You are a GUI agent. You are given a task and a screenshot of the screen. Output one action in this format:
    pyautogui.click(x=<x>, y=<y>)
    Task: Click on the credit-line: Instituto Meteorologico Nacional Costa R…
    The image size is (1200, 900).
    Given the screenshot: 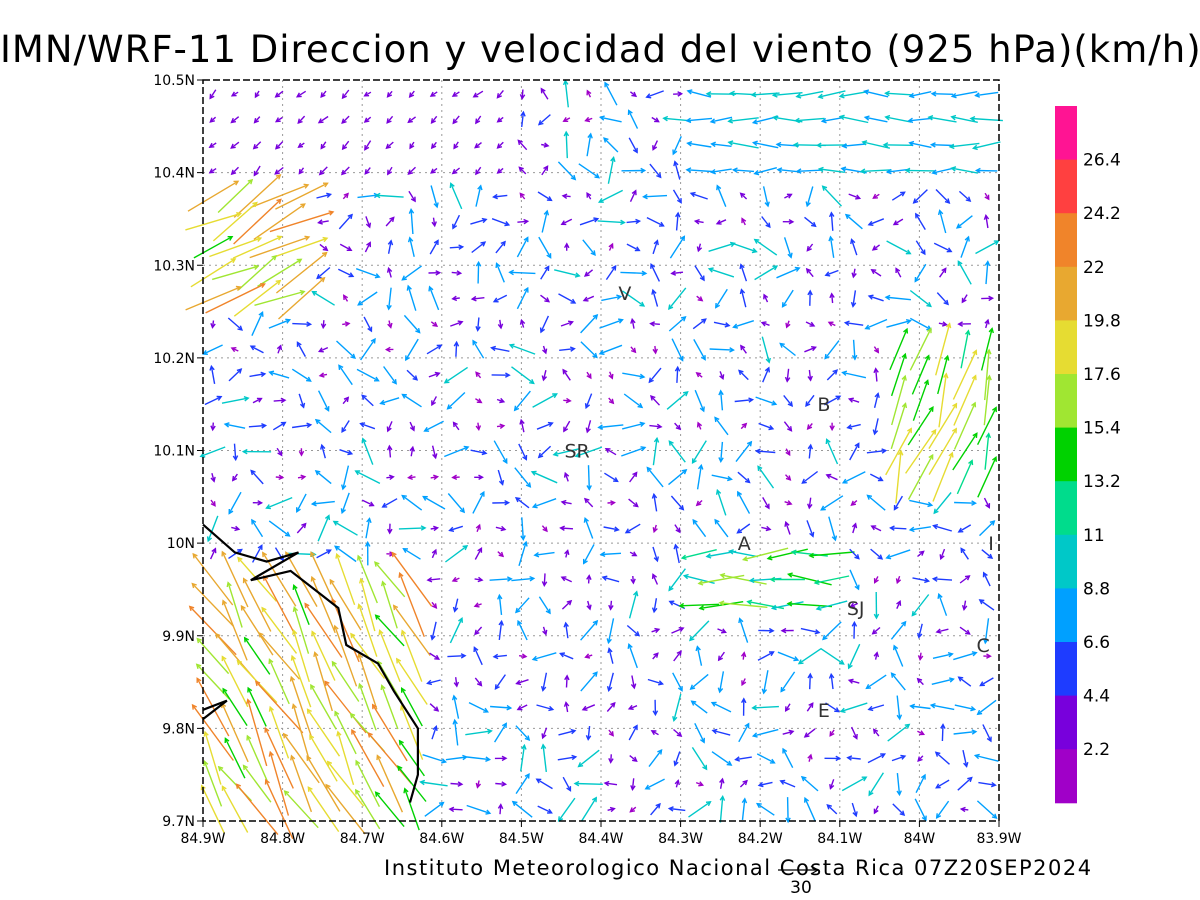 What is the action you would take?
    pyautogui.click(x=738, y=868)
    